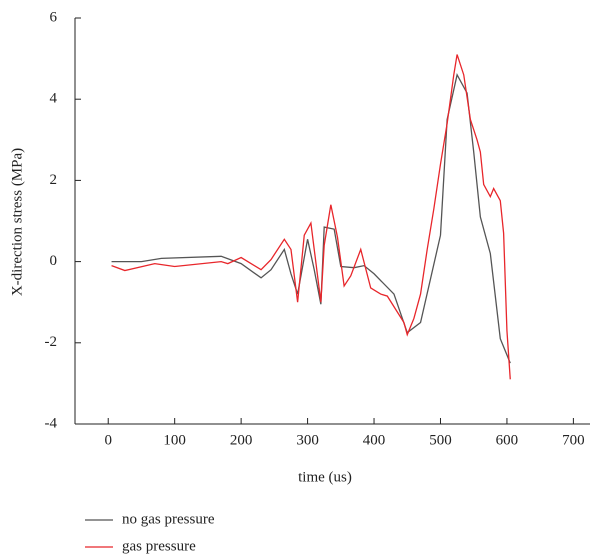 The width and height of the screenshot is (591, 560). I want to click on y-axis-label: X-direction stress (MPa), so click(17, 222).